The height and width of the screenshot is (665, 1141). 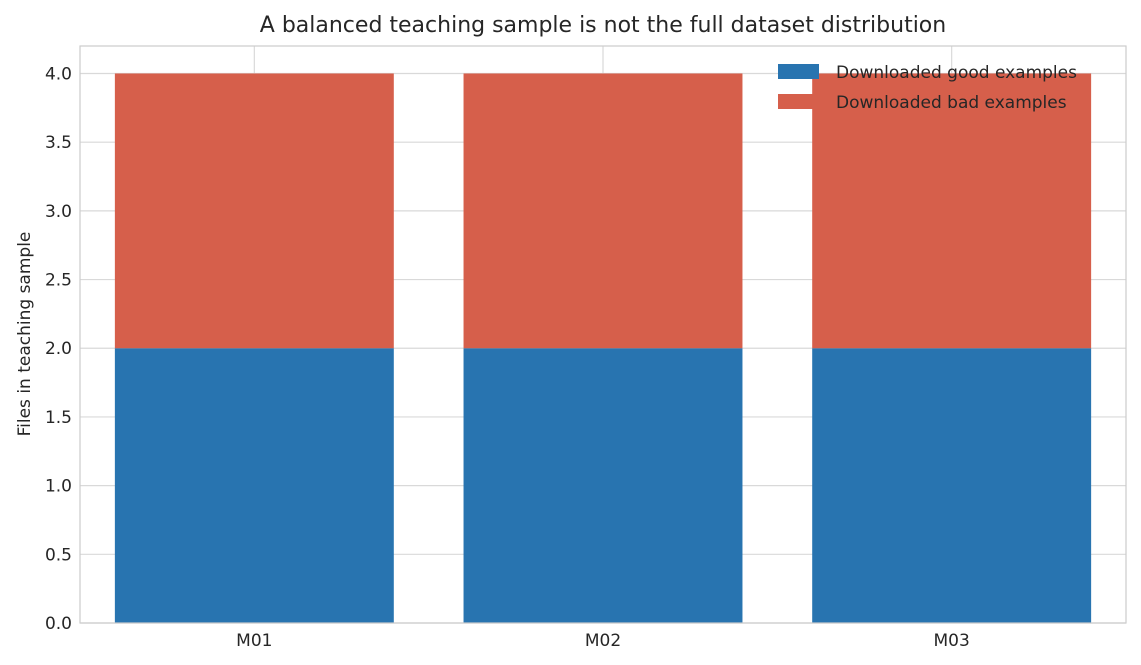 What do you see at coordinates (254, 485) in the screenshot?
I see `bar-M01-good` at bounding box center [254, 485].